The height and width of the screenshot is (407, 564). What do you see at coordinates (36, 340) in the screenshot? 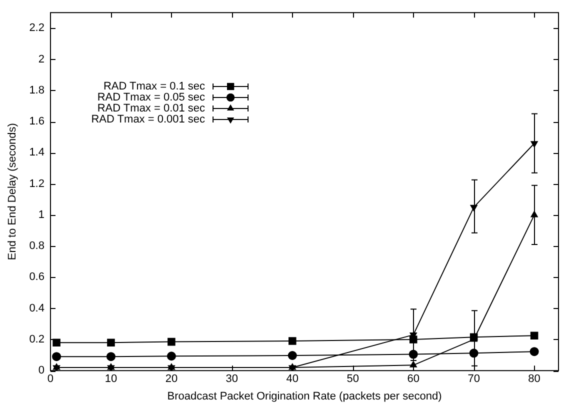
I see `y-tick-label: 0.2` at bounding box center [36, 340].